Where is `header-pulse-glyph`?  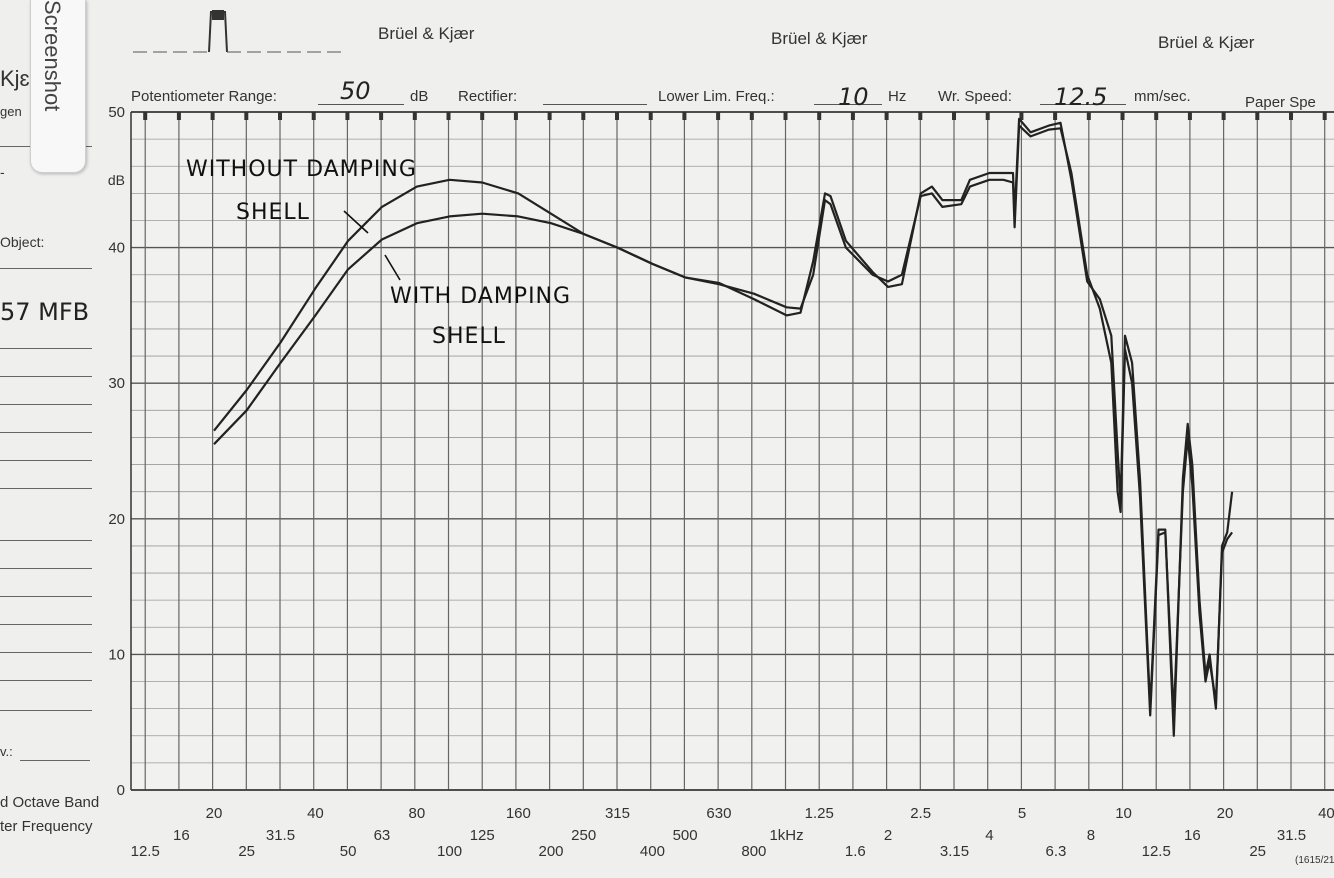 header-pulse-glyph is located at coordinates (238, 31).